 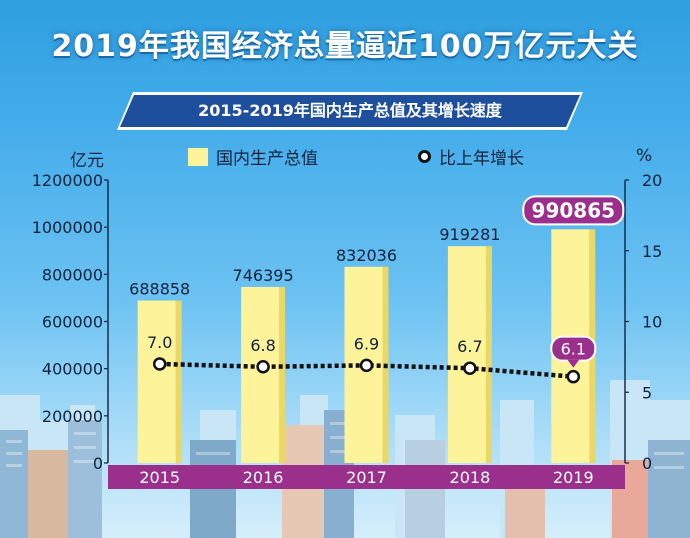 What do you see at coordinates (366, 343) in the screenshot?
I see `growth-value-label: 6.9` at bounding box center [366, 343].